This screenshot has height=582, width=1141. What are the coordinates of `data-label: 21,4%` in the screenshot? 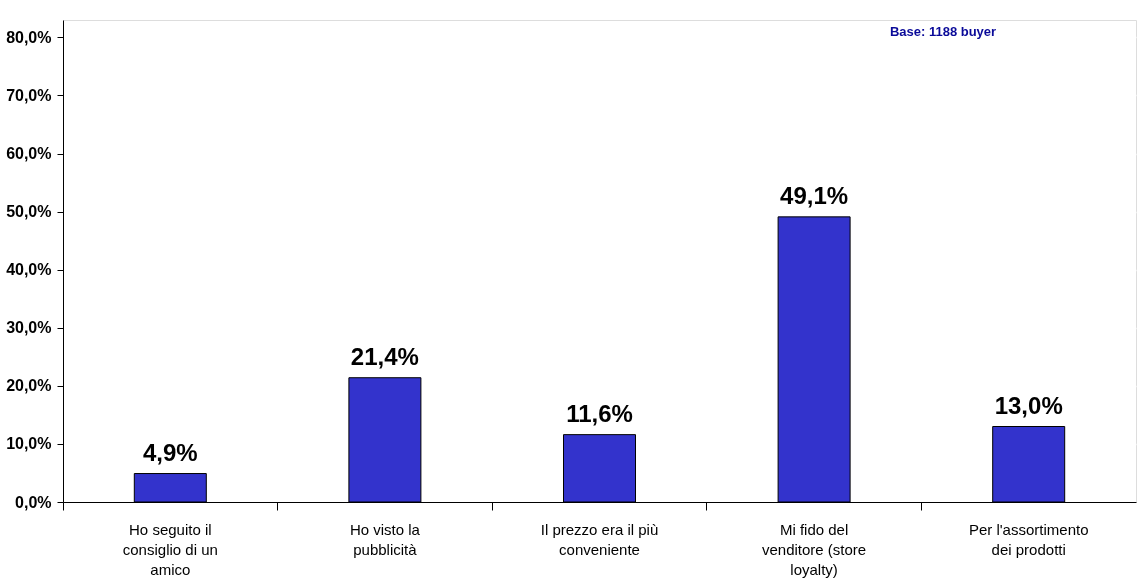 It's located at (384, 356).